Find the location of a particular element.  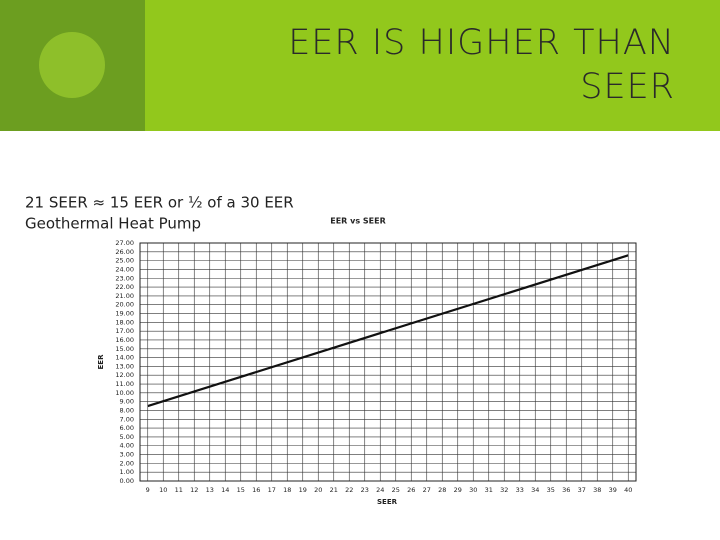

x-tick-label: 19 is located at coordinates (303, 490).